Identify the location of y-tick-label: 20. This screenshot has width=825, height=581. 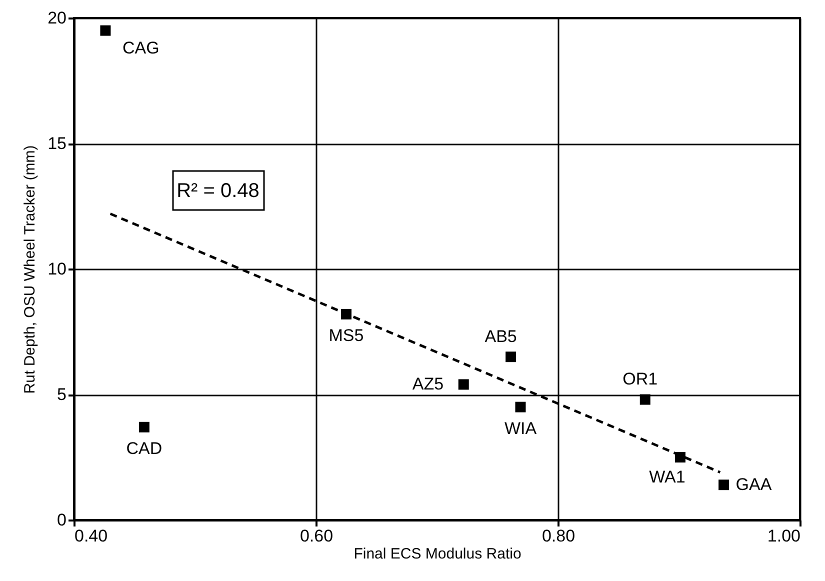
(57, 18).